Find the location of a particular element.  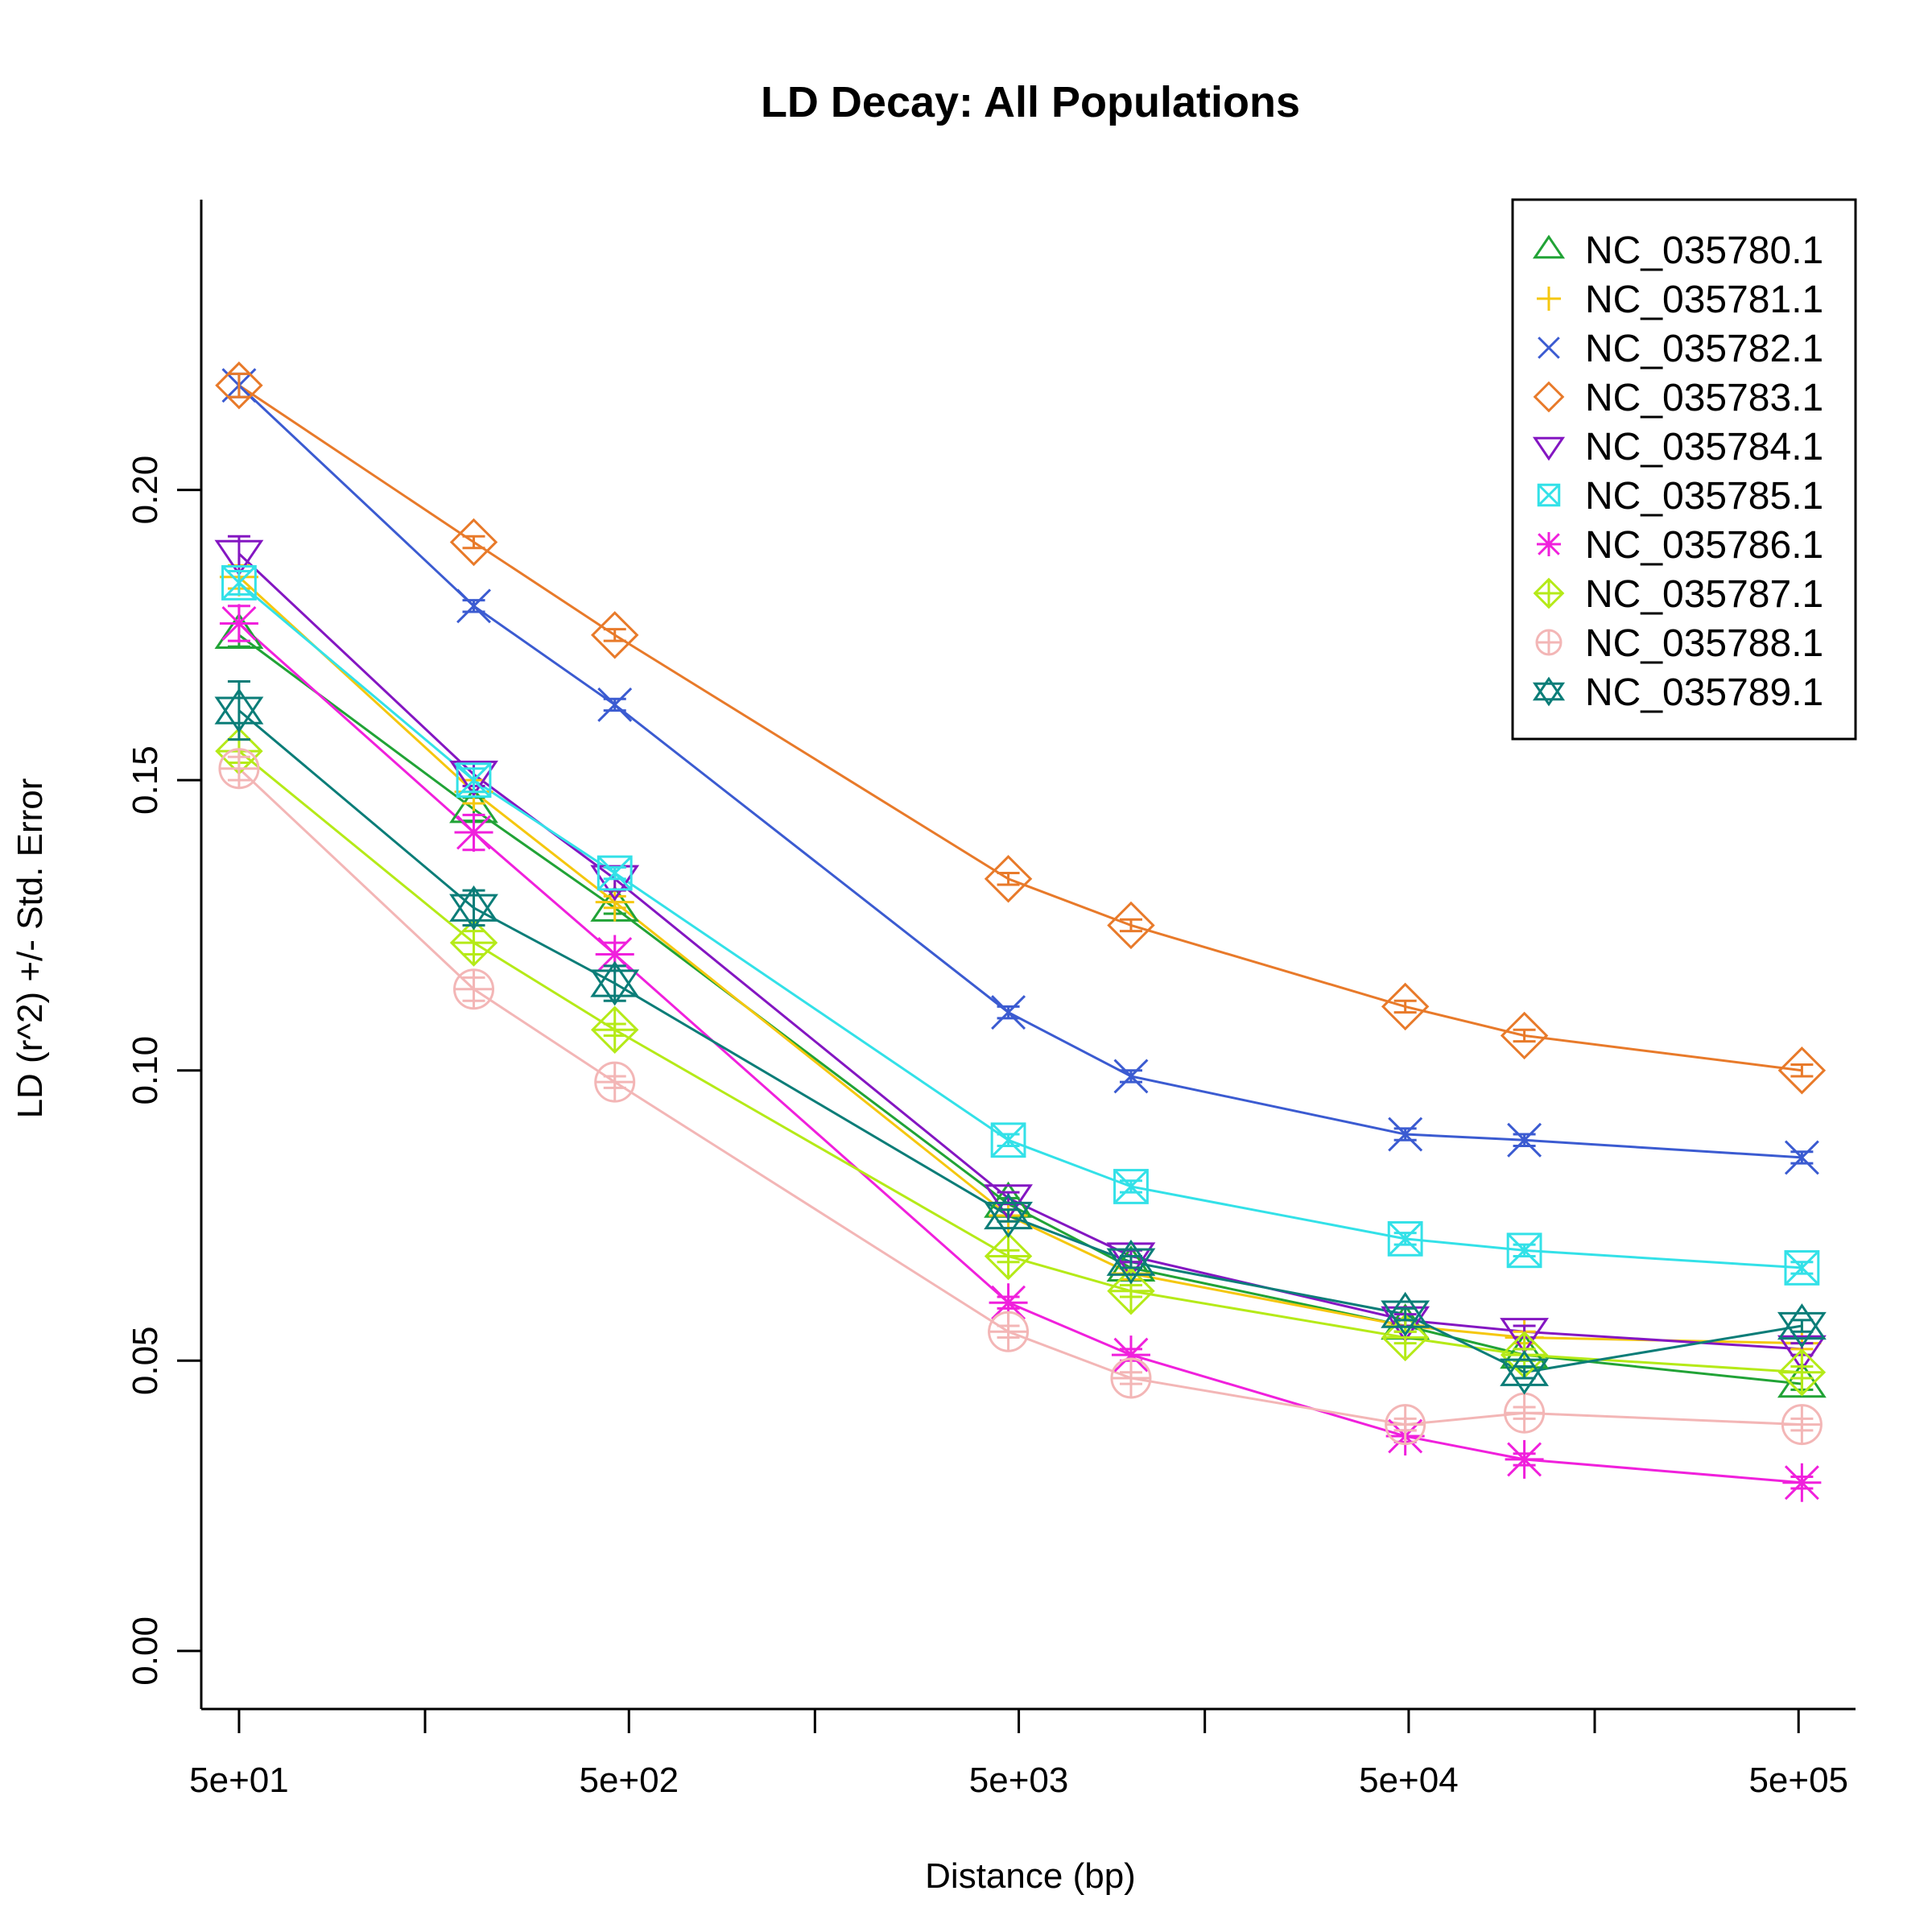

legend-item: NC_035782.1 is located at coordinates (1681, 349).